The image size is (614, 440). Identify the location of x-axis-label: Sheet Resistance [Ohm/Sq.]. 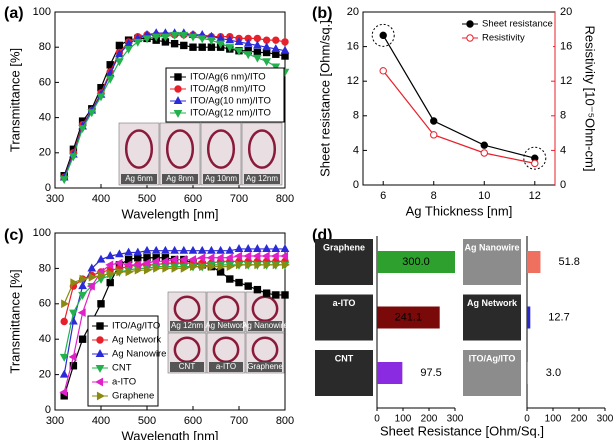
(462, 430).